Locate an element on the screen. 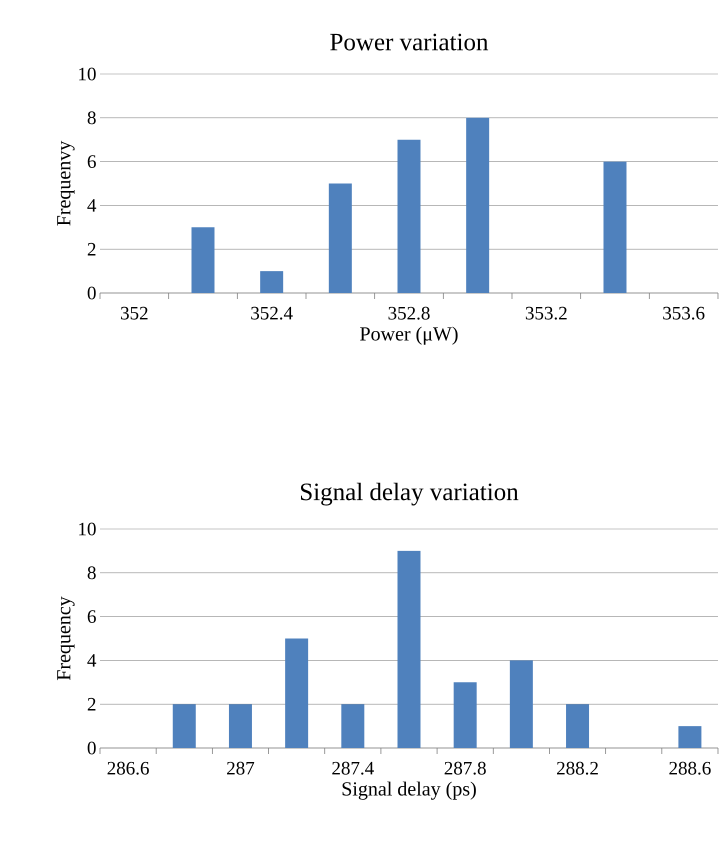 The width and height of the screenshot is (728, 844). y-axis-title: Frequency is located at coordinates (66, 638).